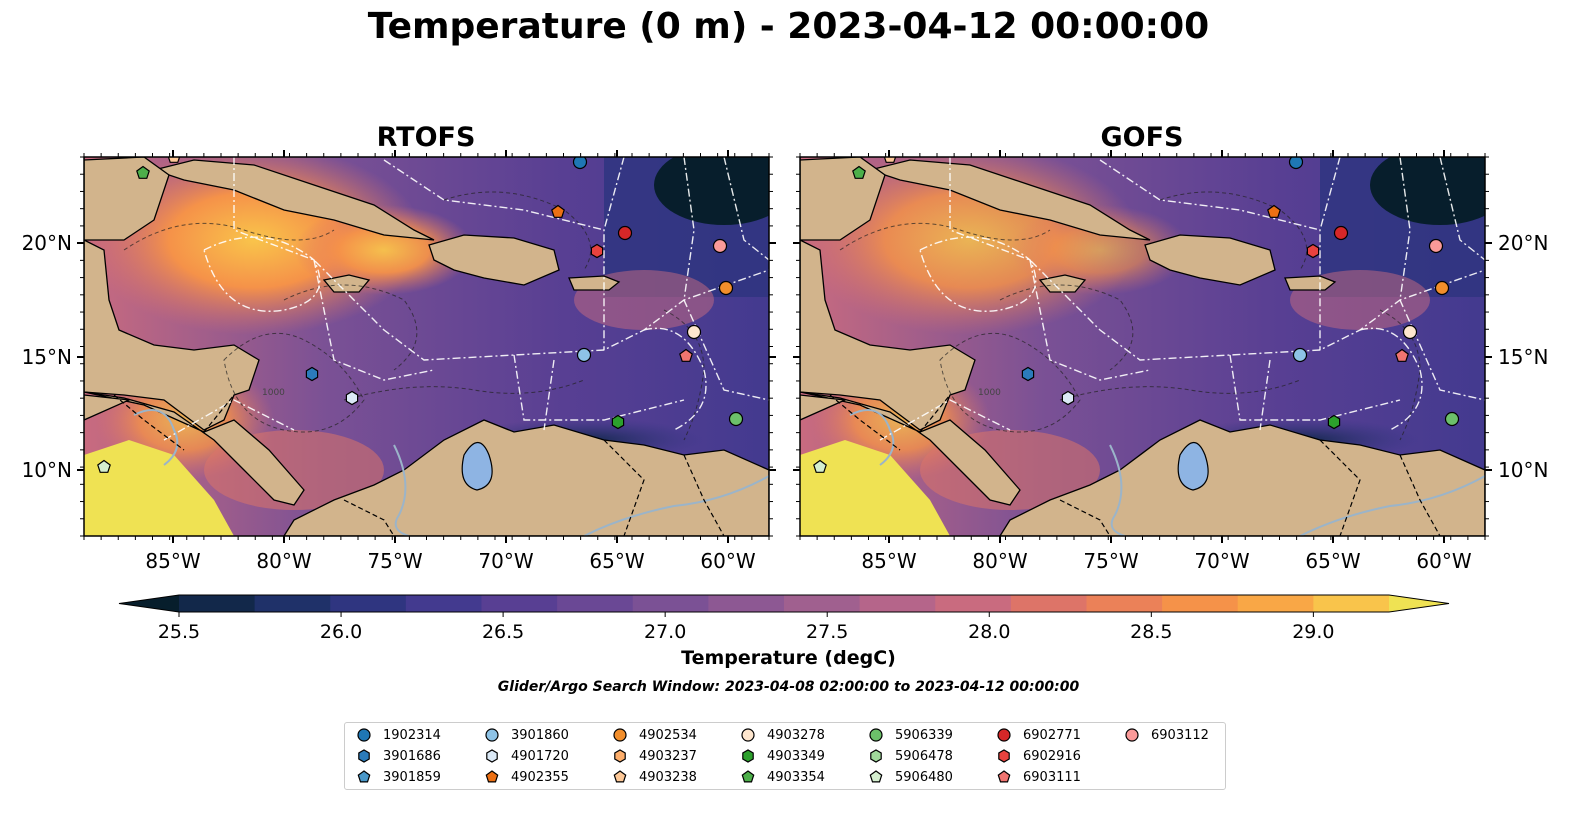 The height and width of the screenshot is (827, 1577). I want to click on legend-item: 5906339, so click(910, 735).